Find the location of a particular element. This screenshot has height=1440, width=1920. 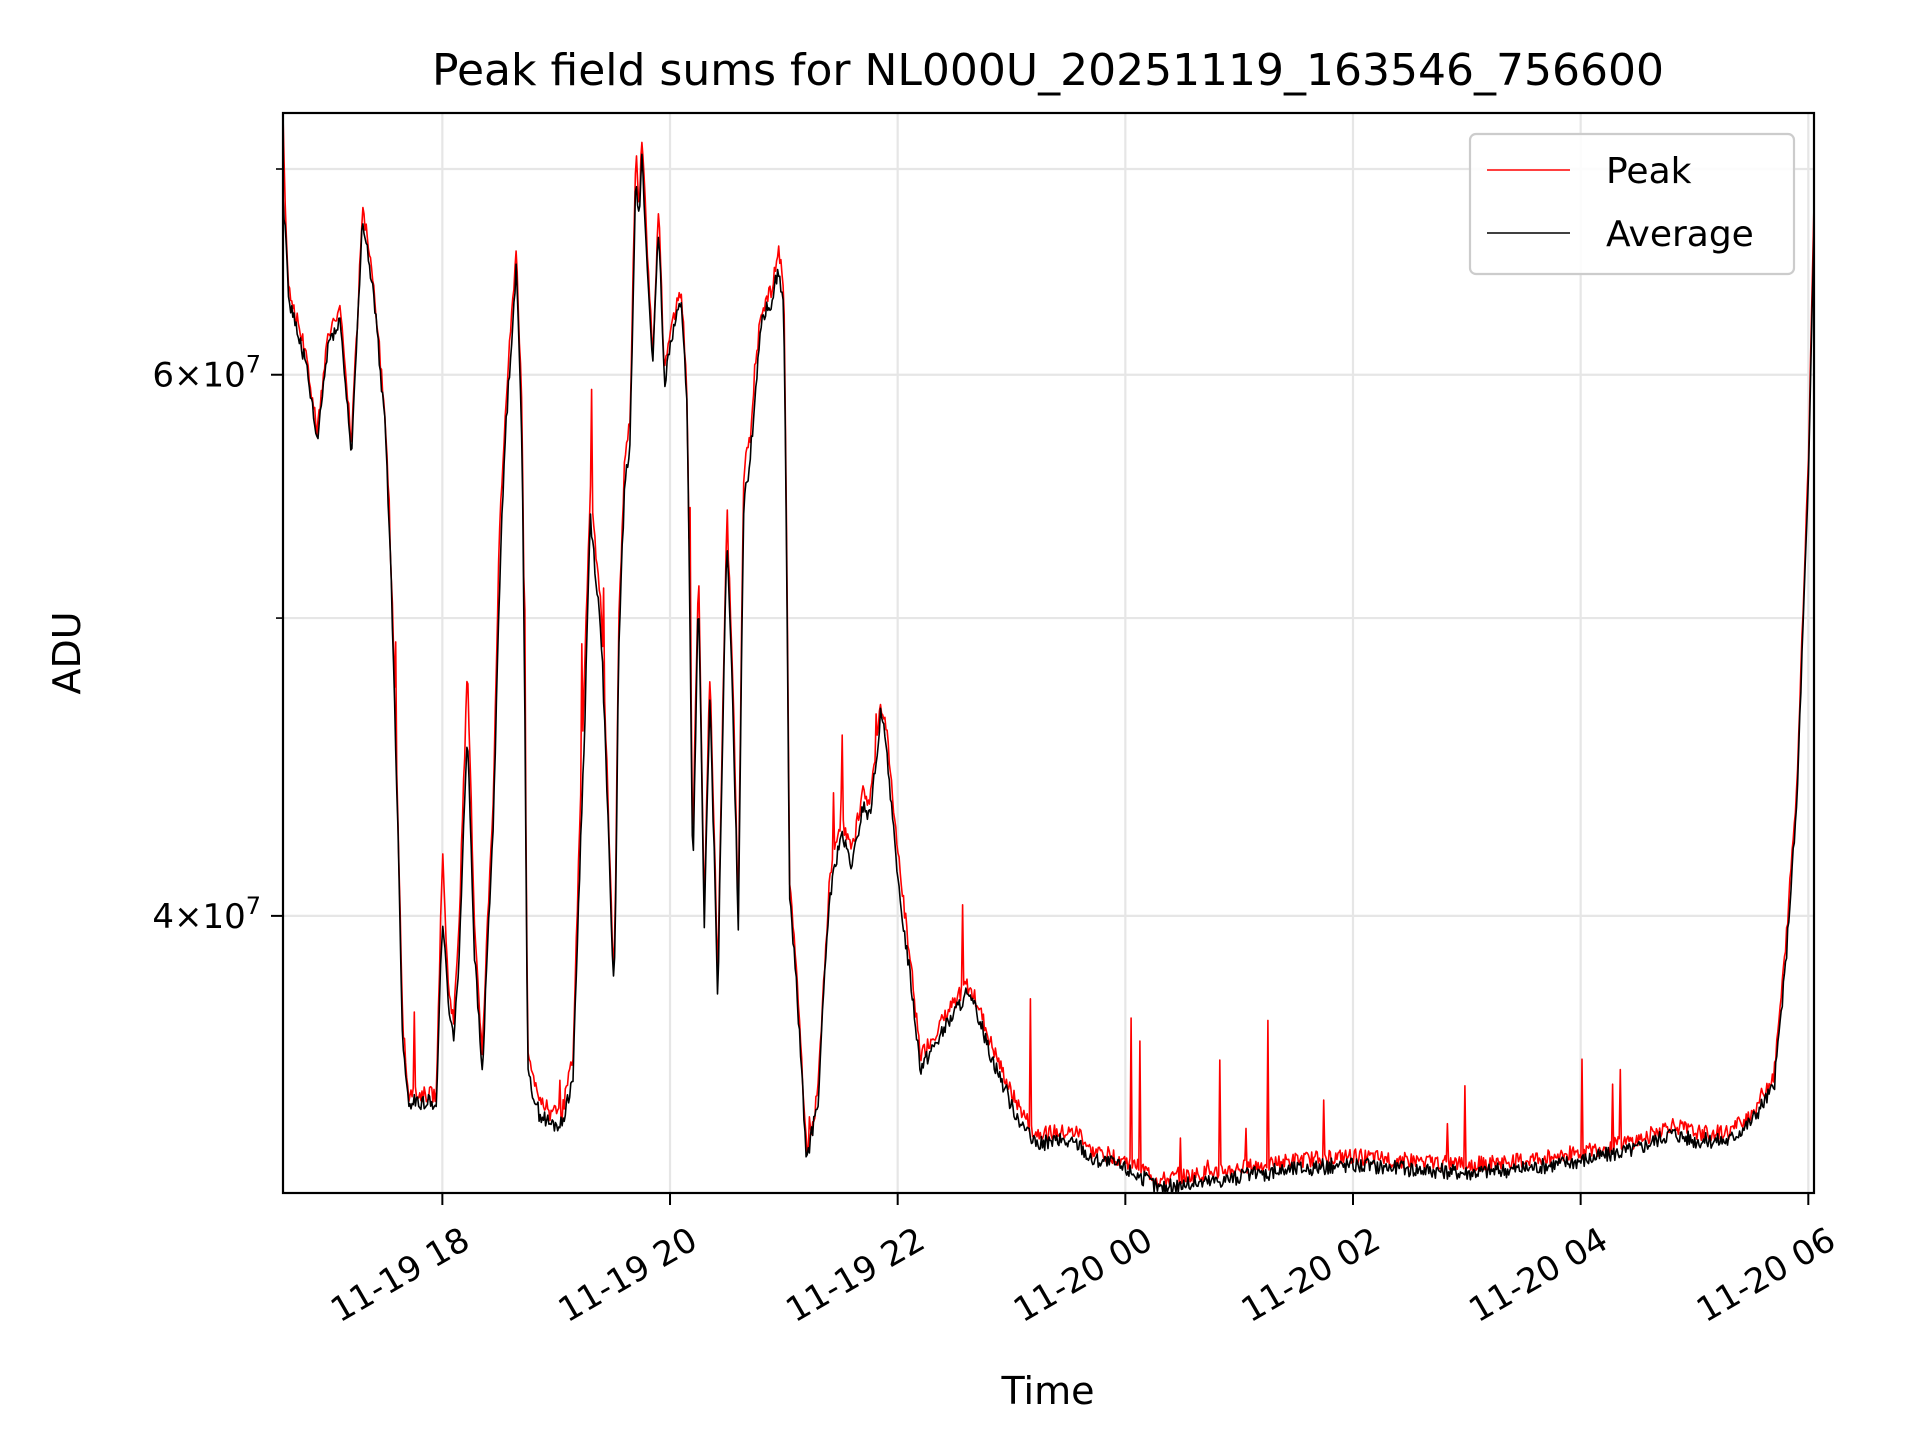

y-axis: 4×107 6×107 is located at coordinates (217, 552).